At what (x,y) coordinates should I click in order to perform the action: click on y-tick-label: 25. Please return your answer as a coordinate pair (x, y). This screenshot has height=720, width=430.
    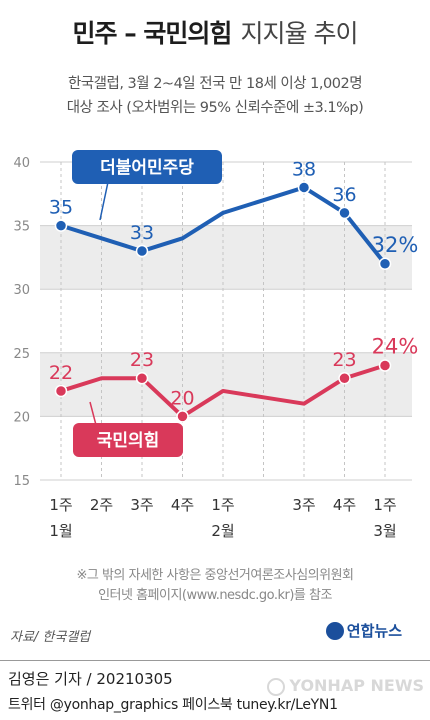
    Looking at the image, I should click on (21, 354).